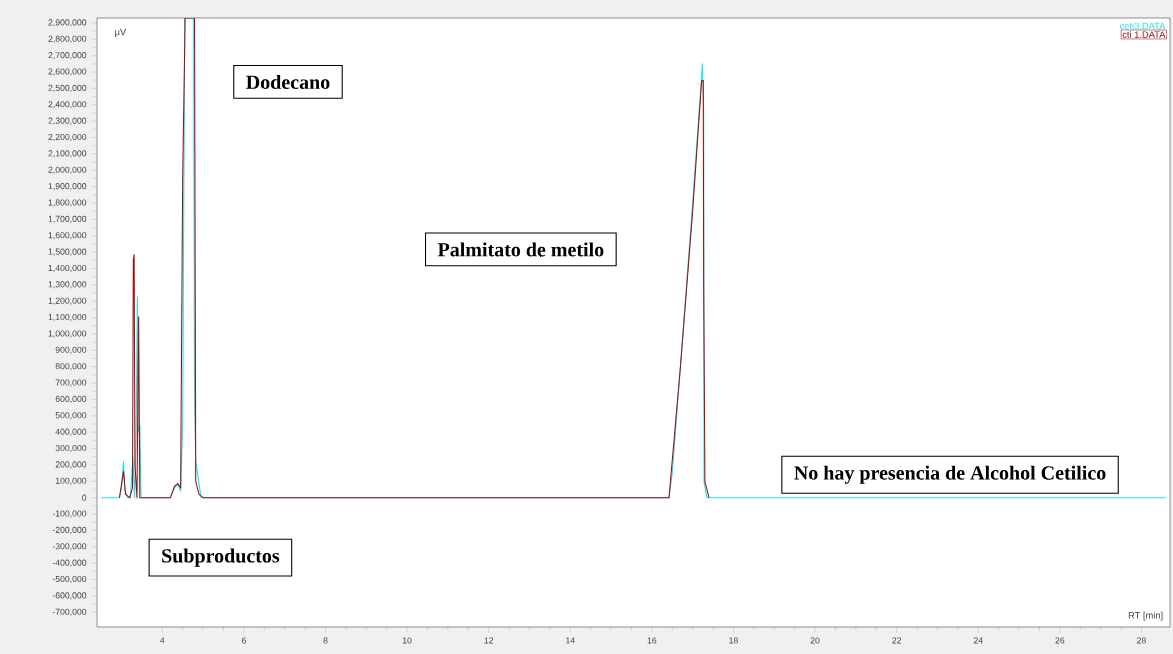 Image resolution: width=1173 pixels, height=654 pixels. I want to click on y-tick-label: 0, so click(84, 497).